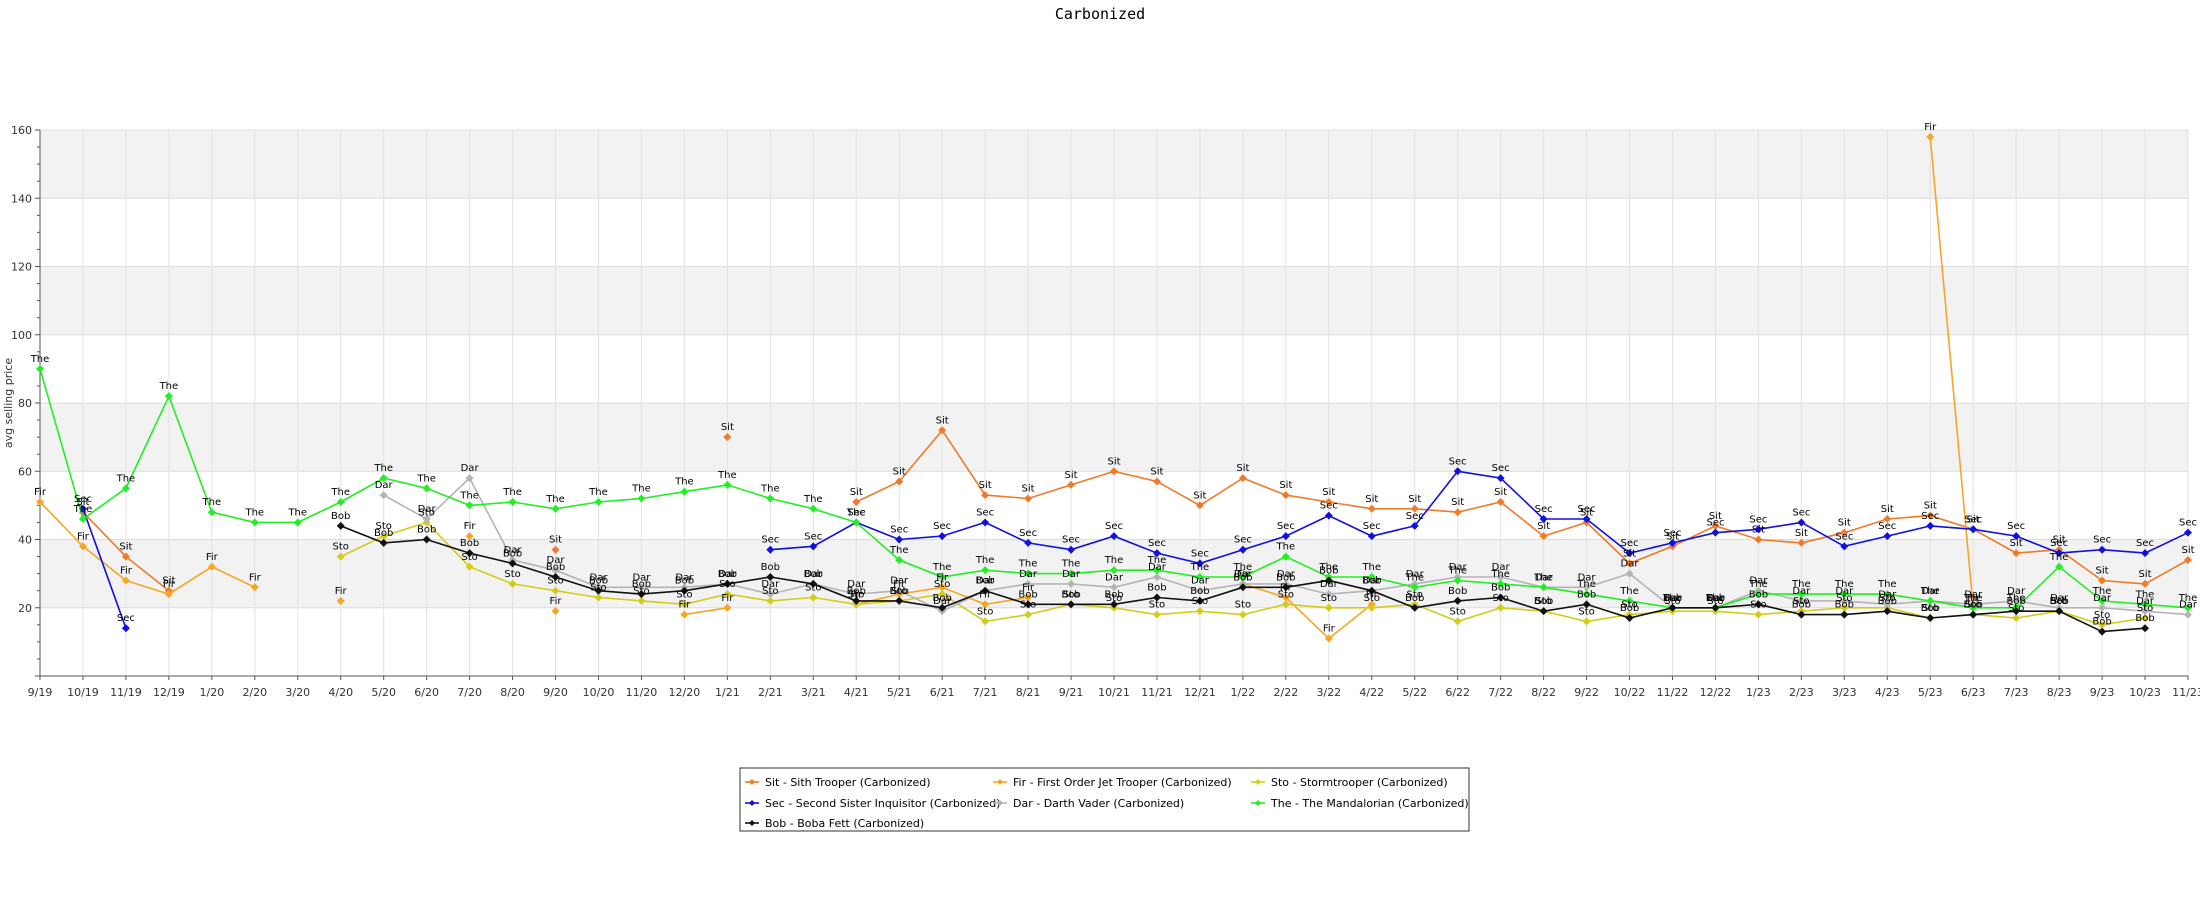 The width and height of the screenshot is (2200, 900). I want to click on series-bob, so click(1243, 578).